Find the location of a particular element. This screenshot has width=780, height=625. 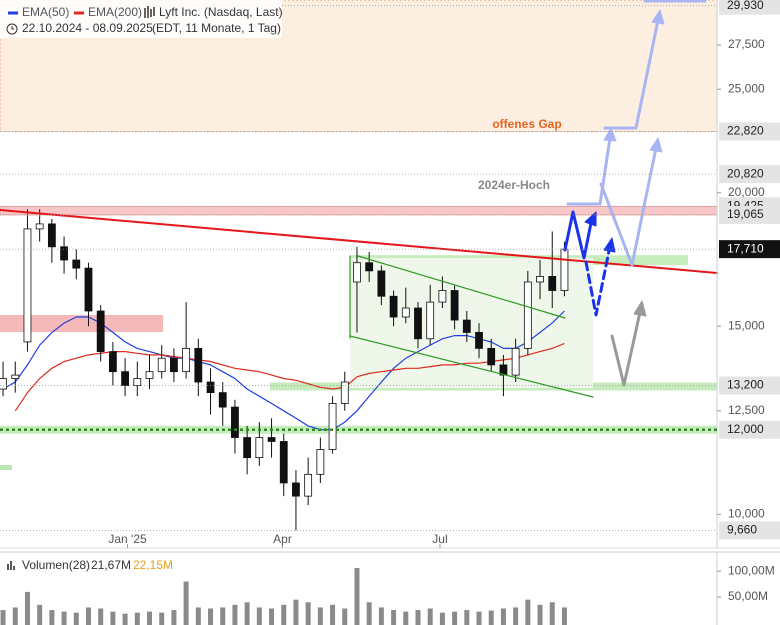

channel-top is located at coordinates (461, 287).